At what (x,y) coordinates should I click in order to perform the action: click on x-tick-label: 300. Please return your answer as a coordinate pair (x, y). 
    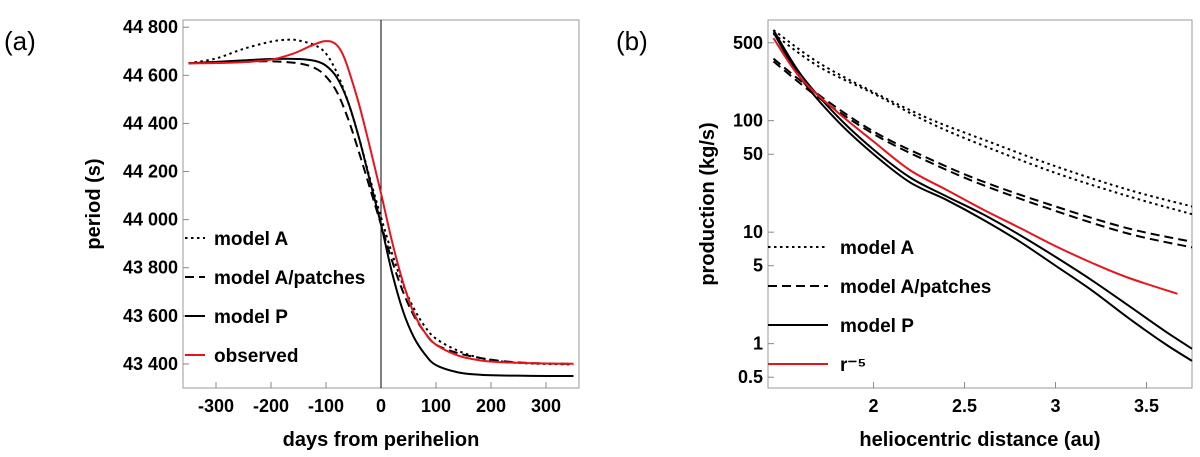
    Looking at the image, I should click on (546, 406).